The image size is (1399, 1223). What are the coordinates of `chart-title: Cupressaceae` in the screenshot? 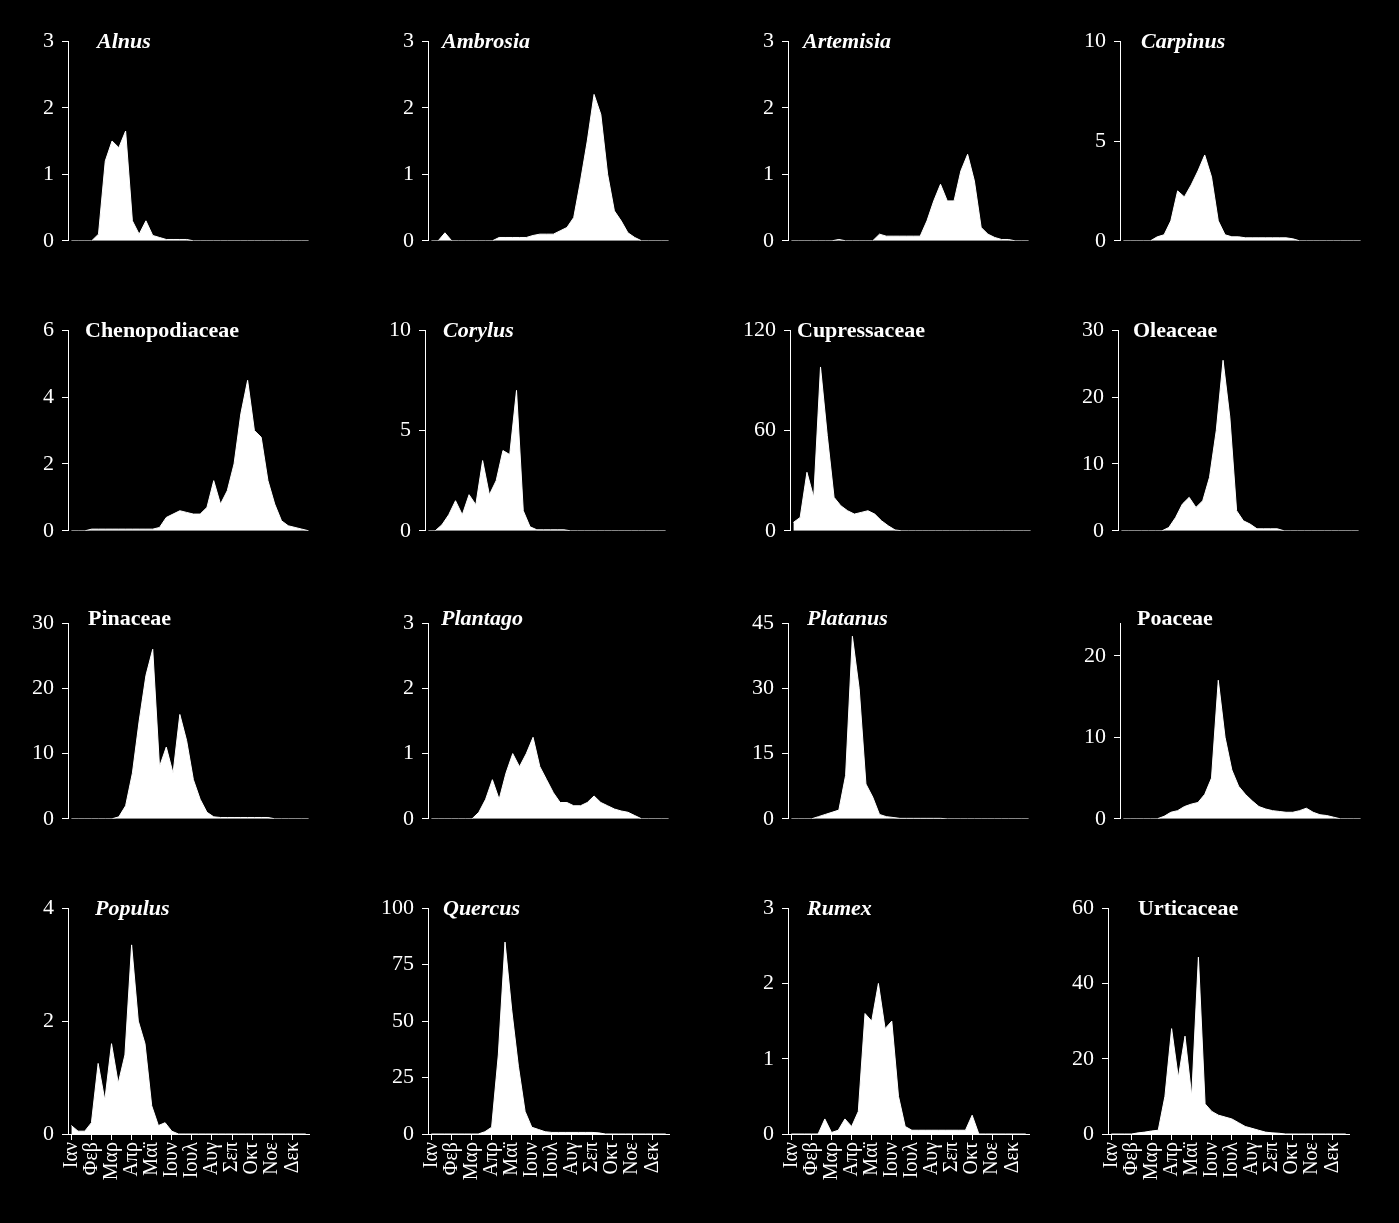 It's located at (861, 329).